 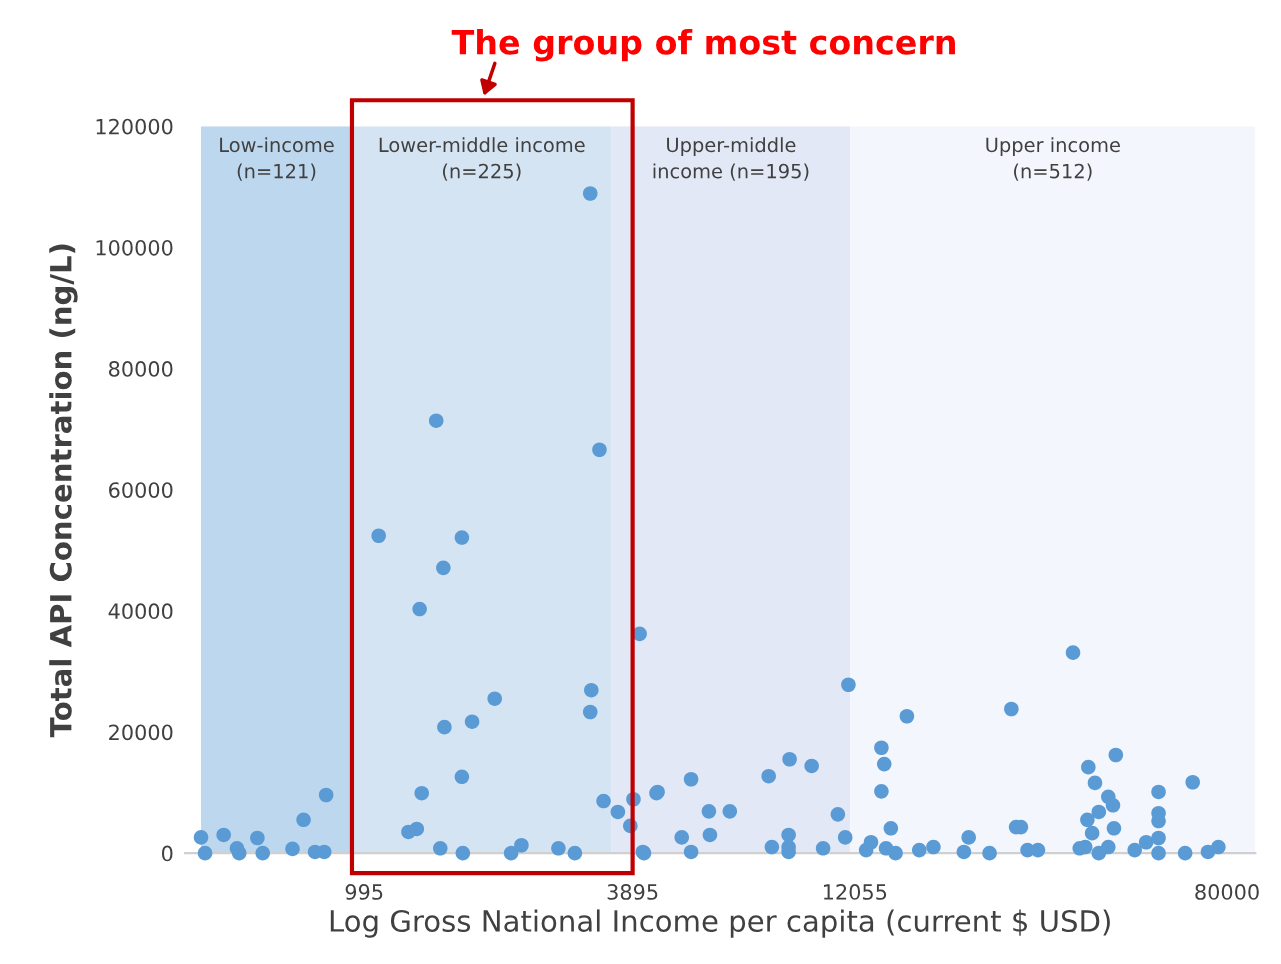 What do you see at coordinates (731, 159) in the screenshot?
I see `band-label: Upper-middle income (n=195)` at bounding box center [731, 159].